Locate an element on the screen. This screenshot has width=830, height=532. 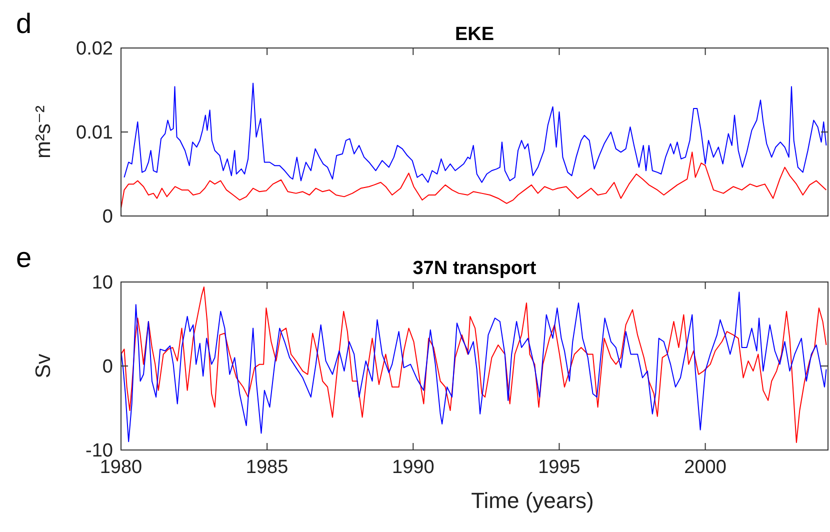
chart-title: EKE is located at coordinates (474, 34).